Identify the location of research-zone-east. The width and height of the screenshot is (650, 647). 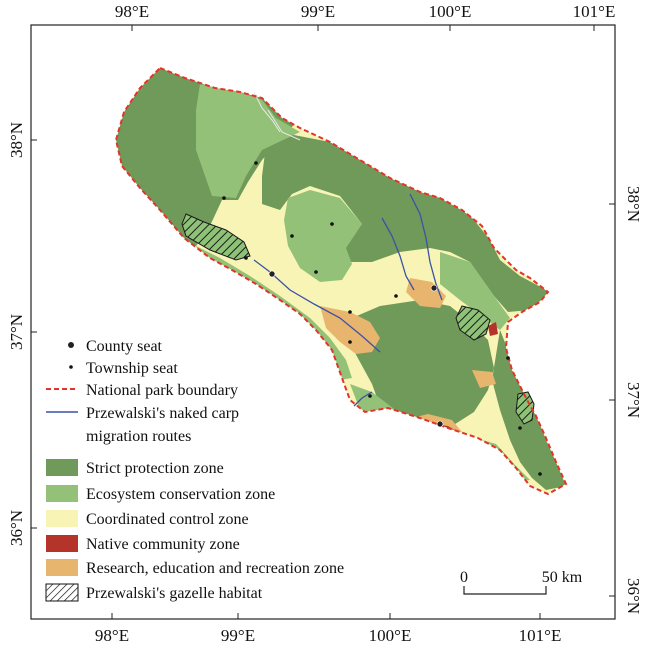
(484, 379).